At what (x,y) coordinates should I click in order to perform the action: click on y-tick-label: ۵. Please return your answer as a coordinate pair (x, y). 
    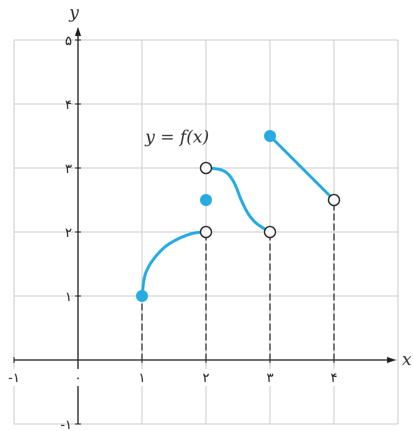
    Looking at the image, I should click on (68, 41).